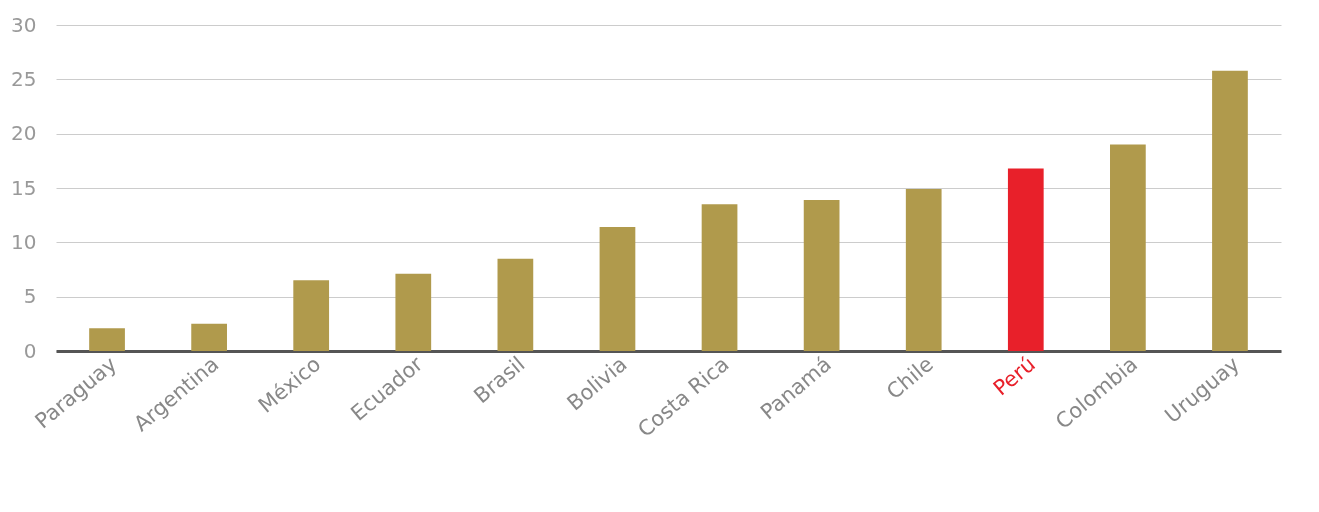 The height and width of the screenshot is (512, 1319). What do you see at coordinates (30, 350) in the screenshot?
I see `y-tick-label: 0` at bounding box center [30, 350].